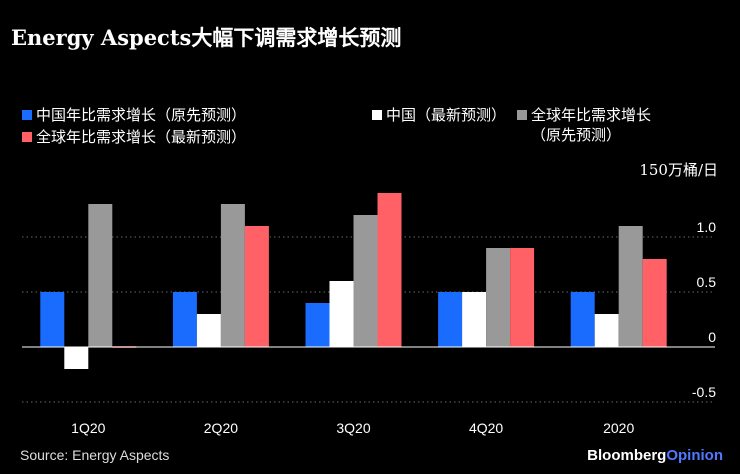  Describe the element at coordinates (655, 455) in the screenshot. I see `bloomberg-opinion-logo: BloombergOpinion` at that location.